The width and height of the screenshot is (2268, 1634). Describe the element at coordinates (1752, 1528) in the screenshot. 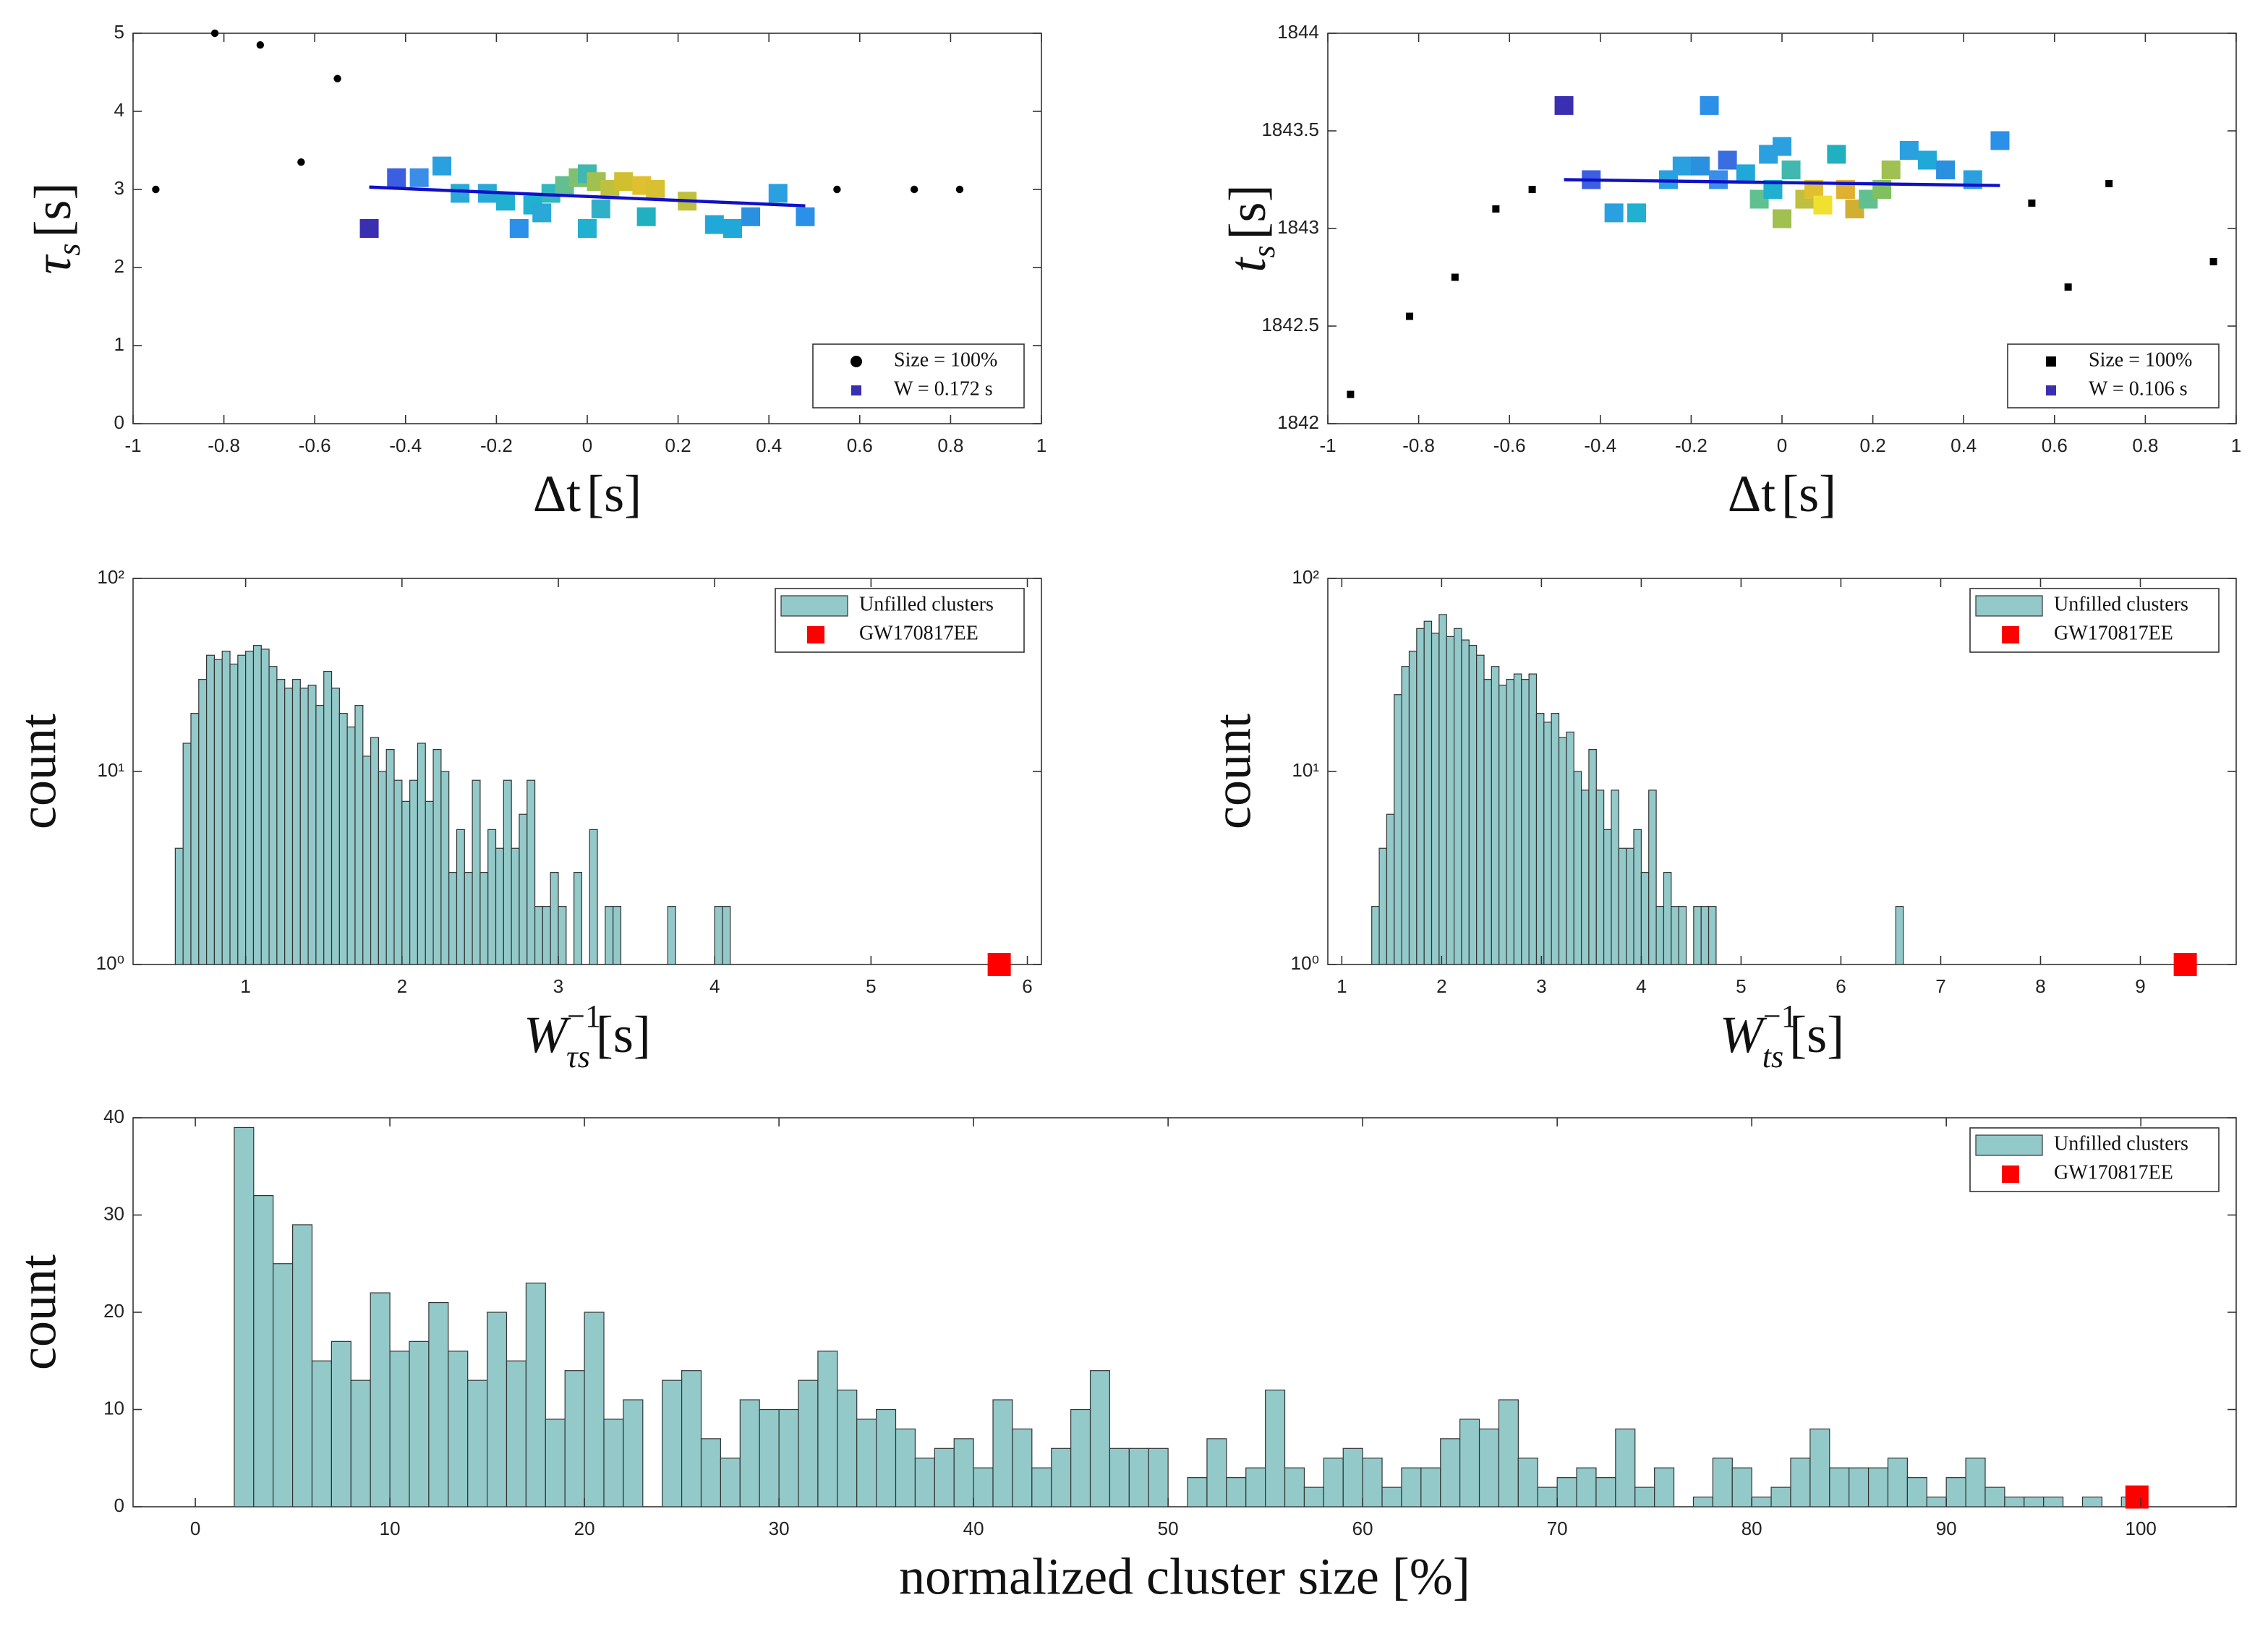

I see `x-tick-label: 80` at that location.